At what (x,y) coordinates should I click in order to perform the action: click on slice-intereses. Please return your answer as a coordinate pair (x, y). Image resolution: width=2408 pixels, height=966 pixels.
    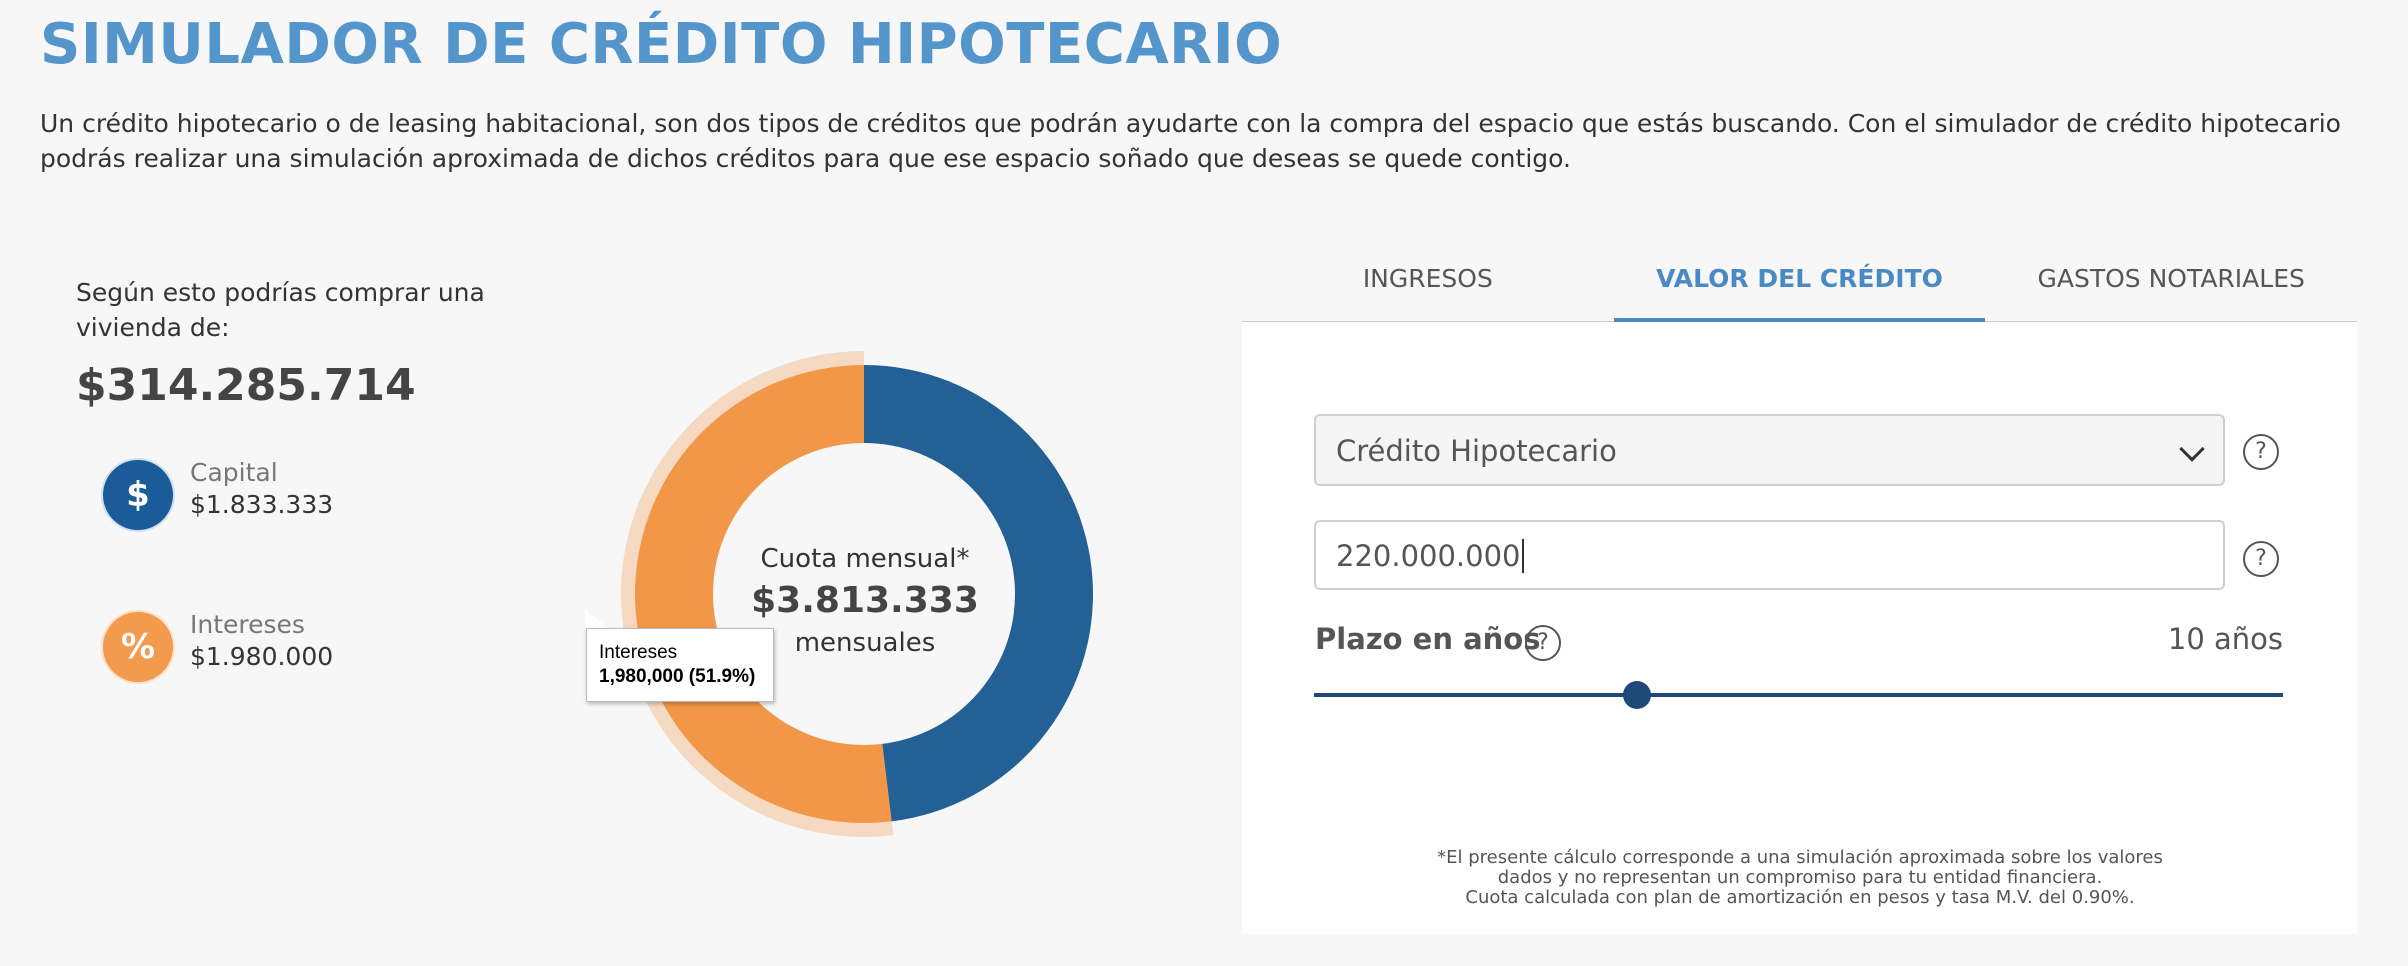
    Looking at the image, I should click on (763, 594).